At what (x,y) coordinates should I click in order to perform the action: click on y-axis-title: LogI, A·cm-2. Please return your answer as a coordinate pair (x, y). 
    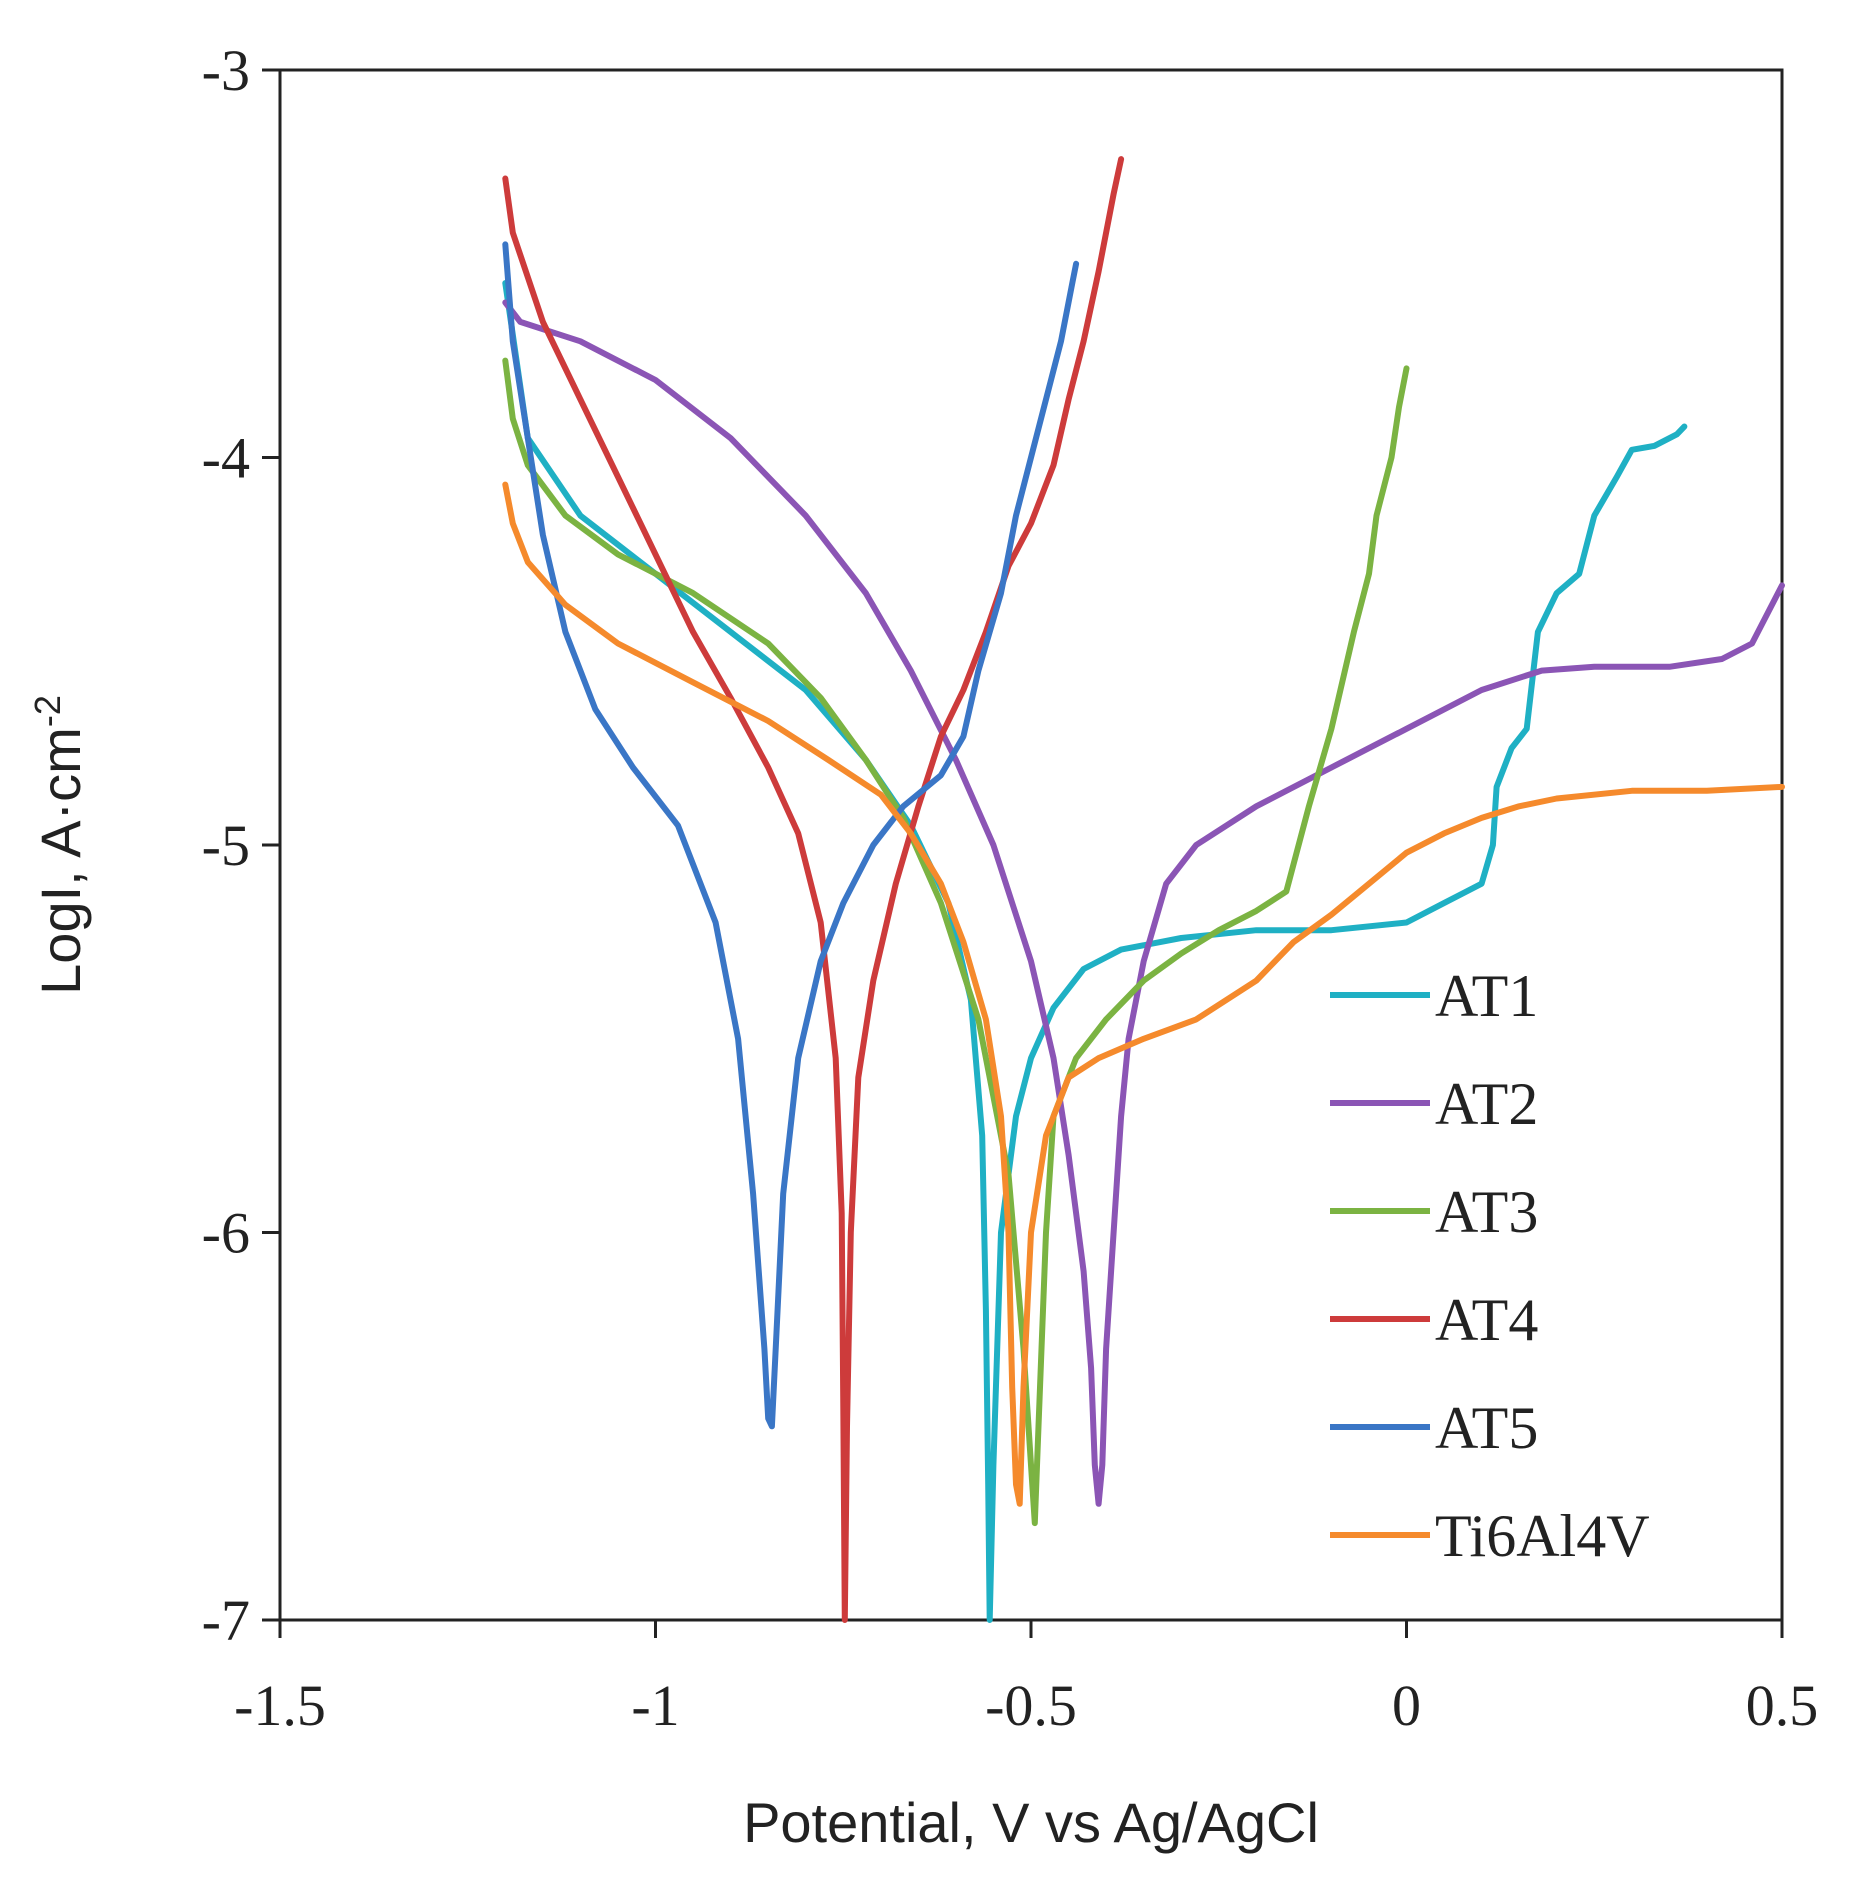
    Looking at the image, I should click on (59, 845).